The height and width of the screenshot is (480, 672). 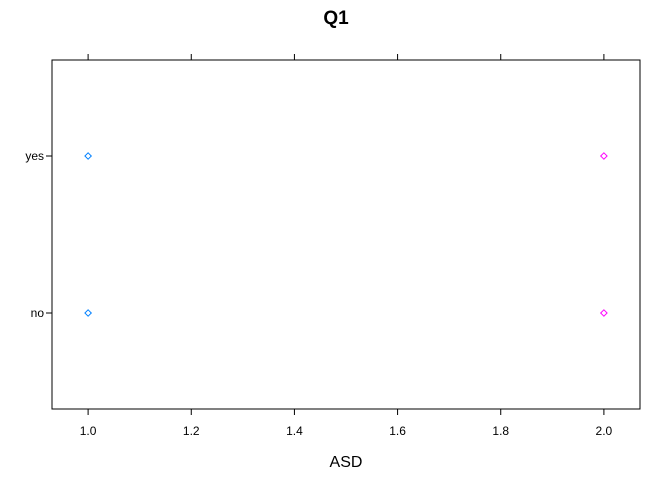 What do you see at coordinates (346, 462) in the screenshot?
I see `x-axis-label: ASD` at bounding box center [346, 462].